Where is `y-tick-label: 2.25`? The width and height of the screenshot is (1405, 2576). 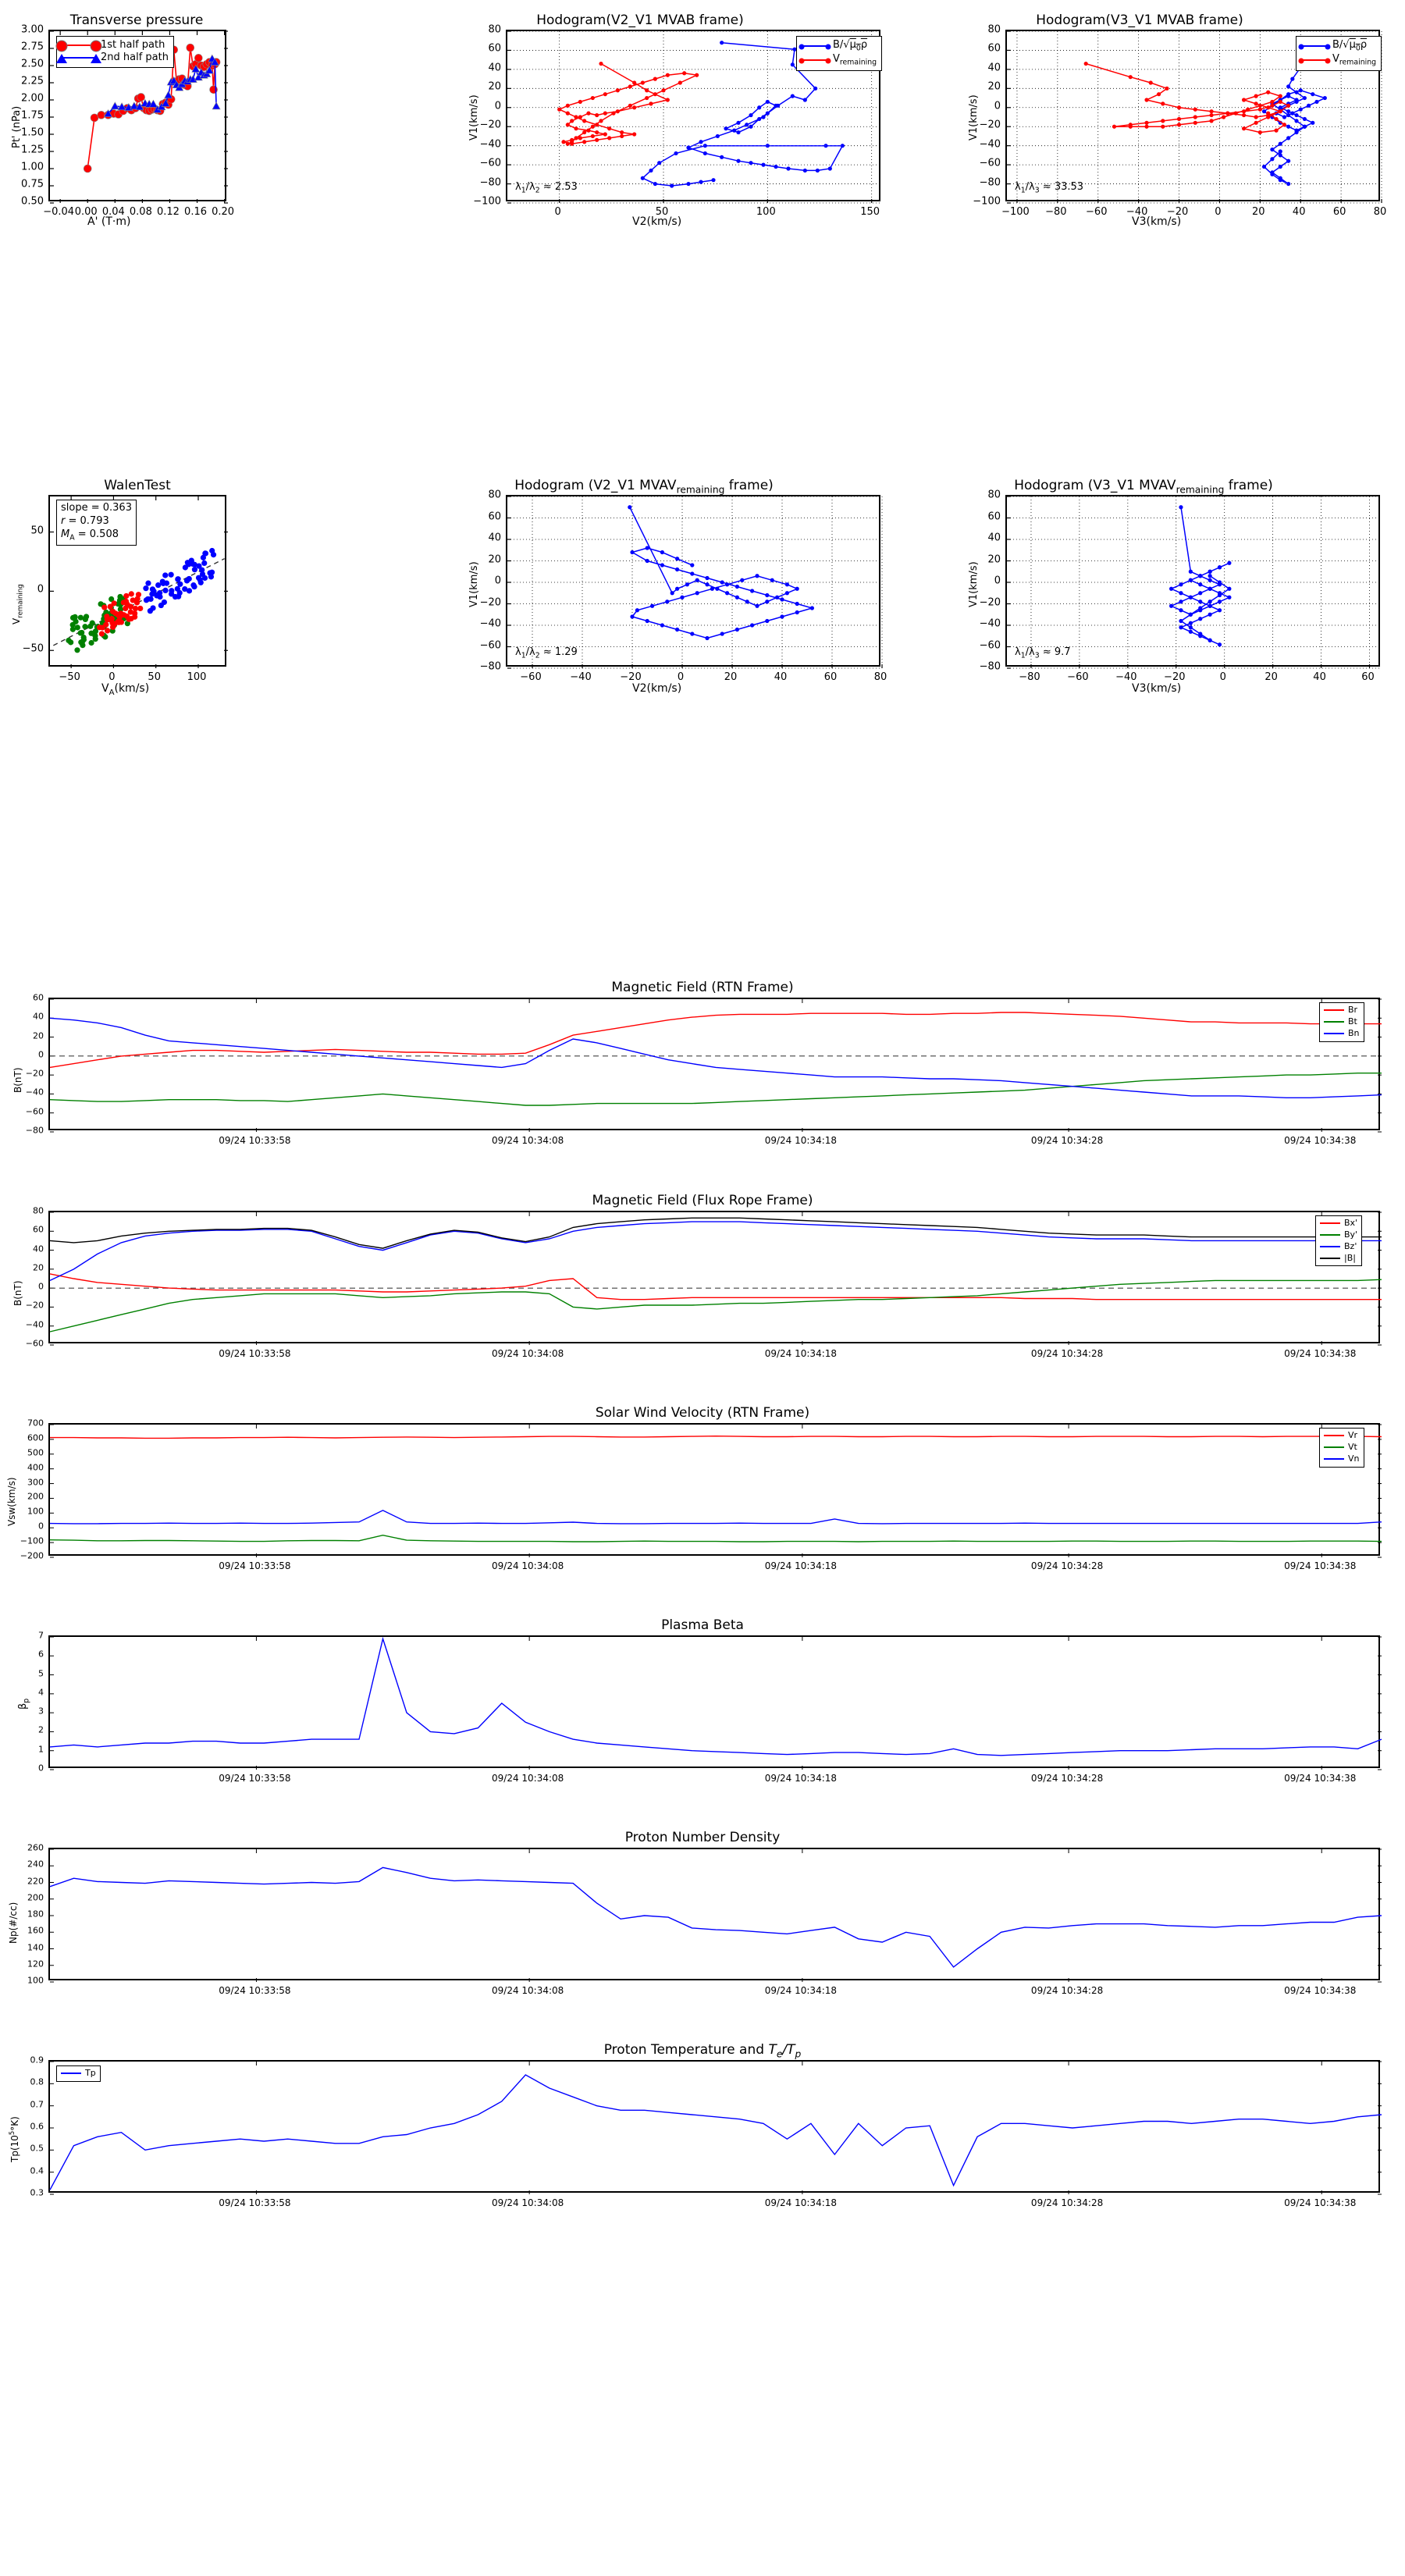 y-tick-label: 2.25 is located at coordinates (32, 81).